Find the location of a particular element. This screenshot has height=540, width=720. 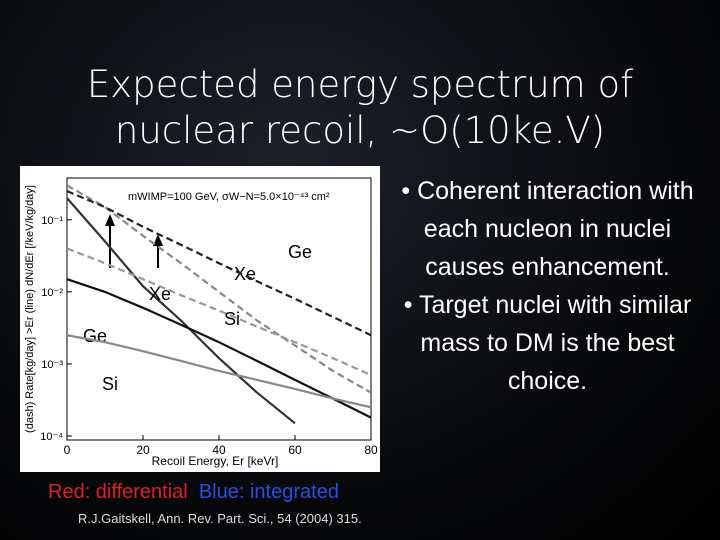

caption: Red: differential Blue: integrated is located at coordinates (193, 492).